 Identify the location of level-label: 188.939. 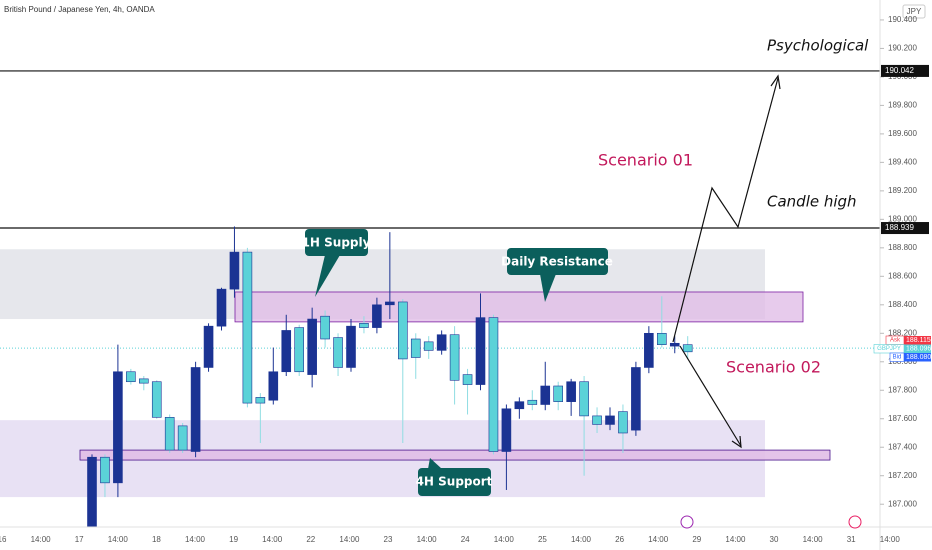
(899, 227).